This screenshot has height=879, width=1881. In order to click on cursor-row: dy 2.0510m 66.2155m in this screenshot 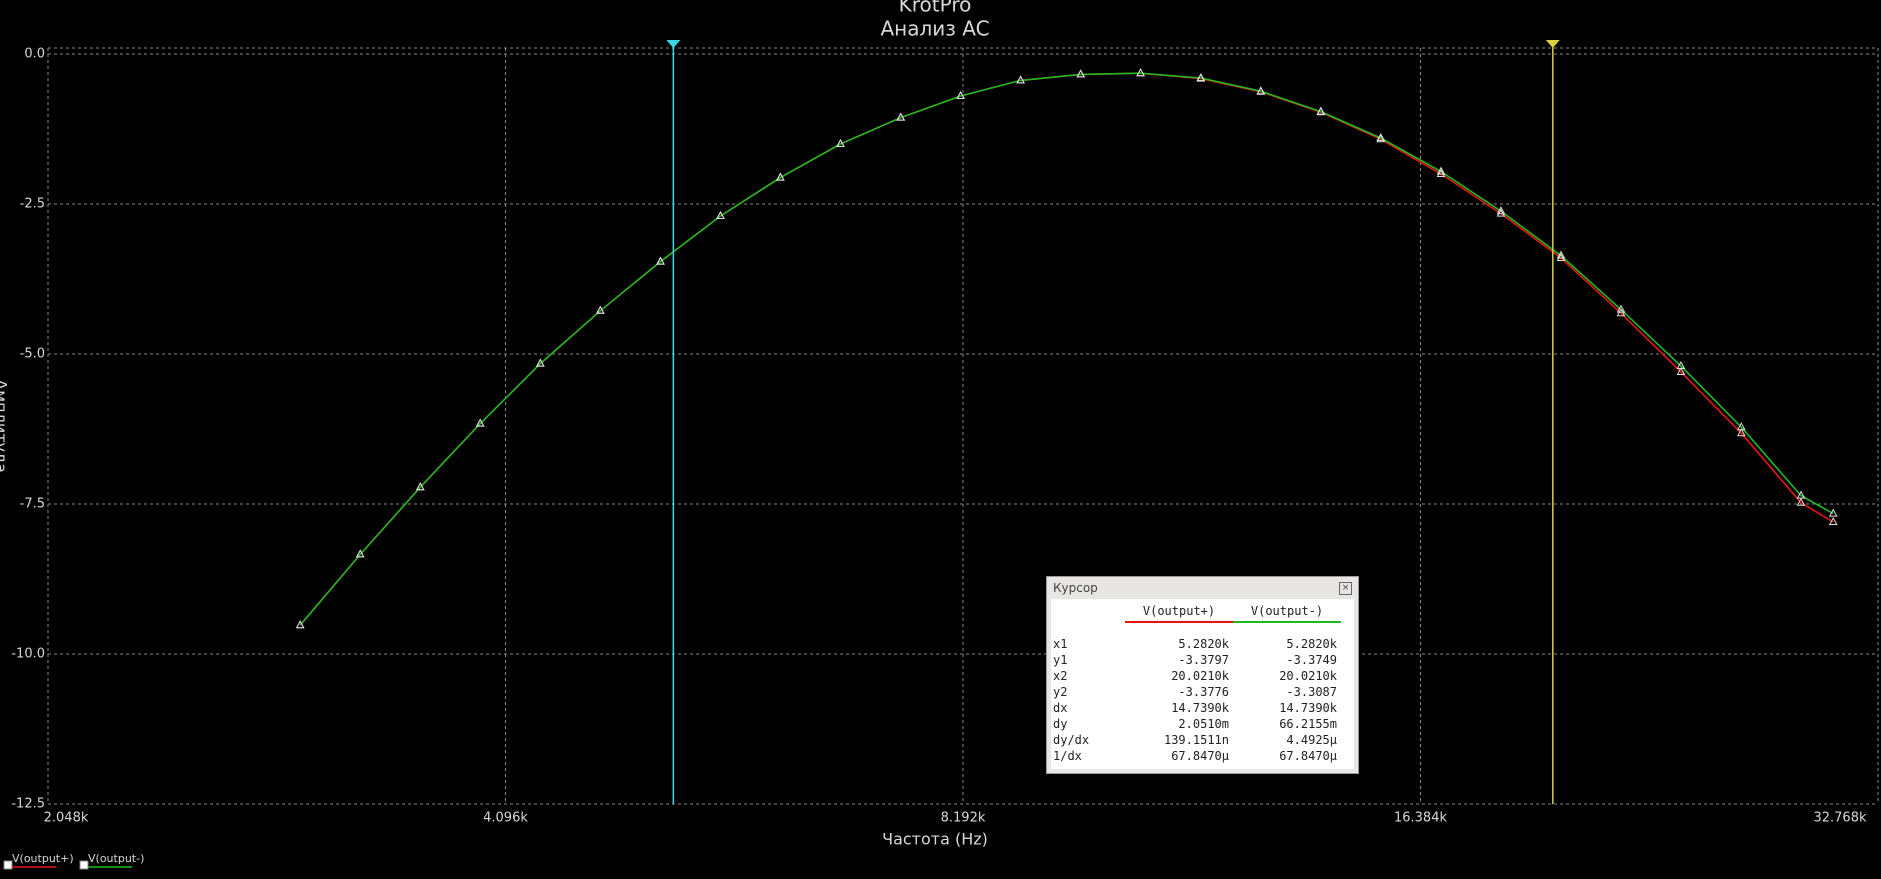, I will do `click(1197, 724)`.